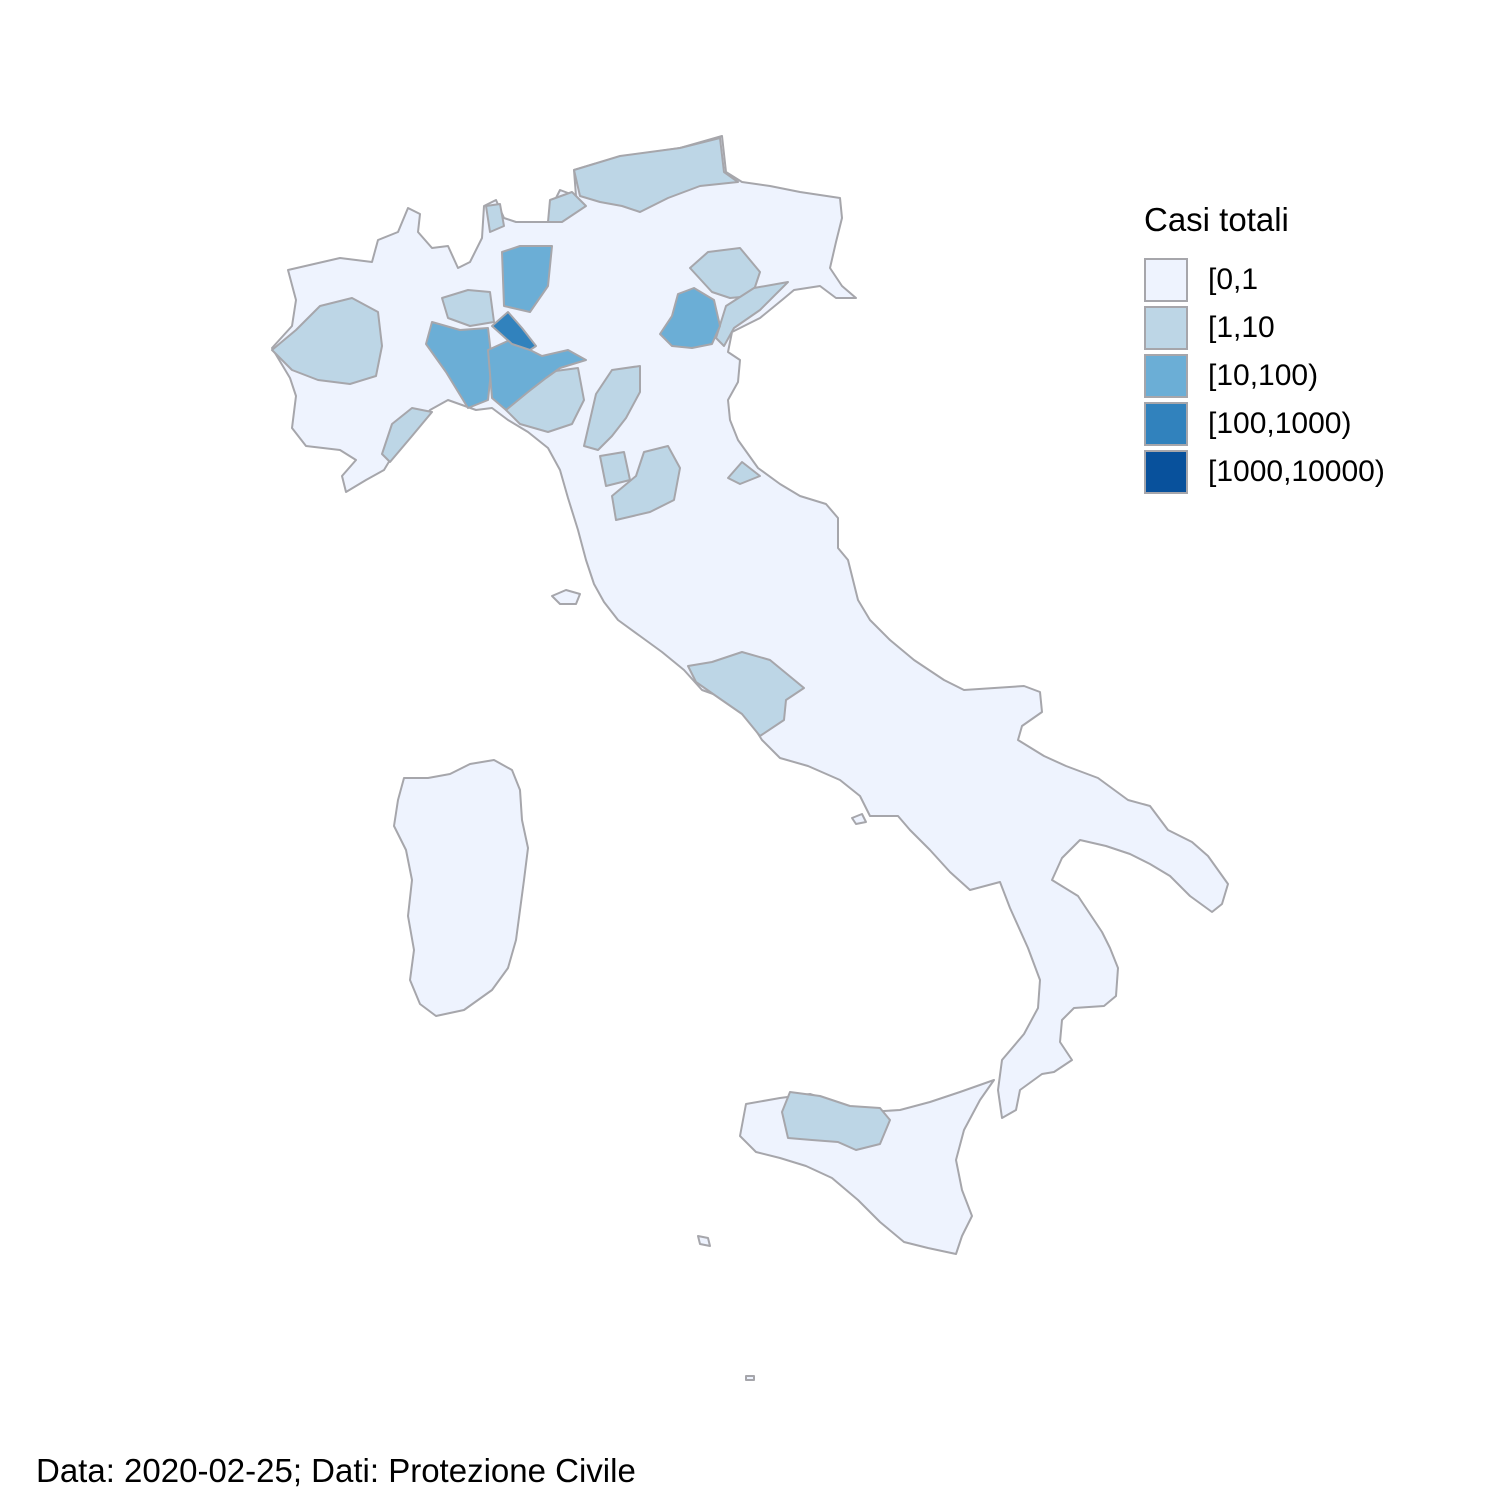 Image resolution: width=1500 pixels, height=1500 pixels. Describe the element at coordinates (537, 375) in the screenshot. I see `province-cremona` at that location.